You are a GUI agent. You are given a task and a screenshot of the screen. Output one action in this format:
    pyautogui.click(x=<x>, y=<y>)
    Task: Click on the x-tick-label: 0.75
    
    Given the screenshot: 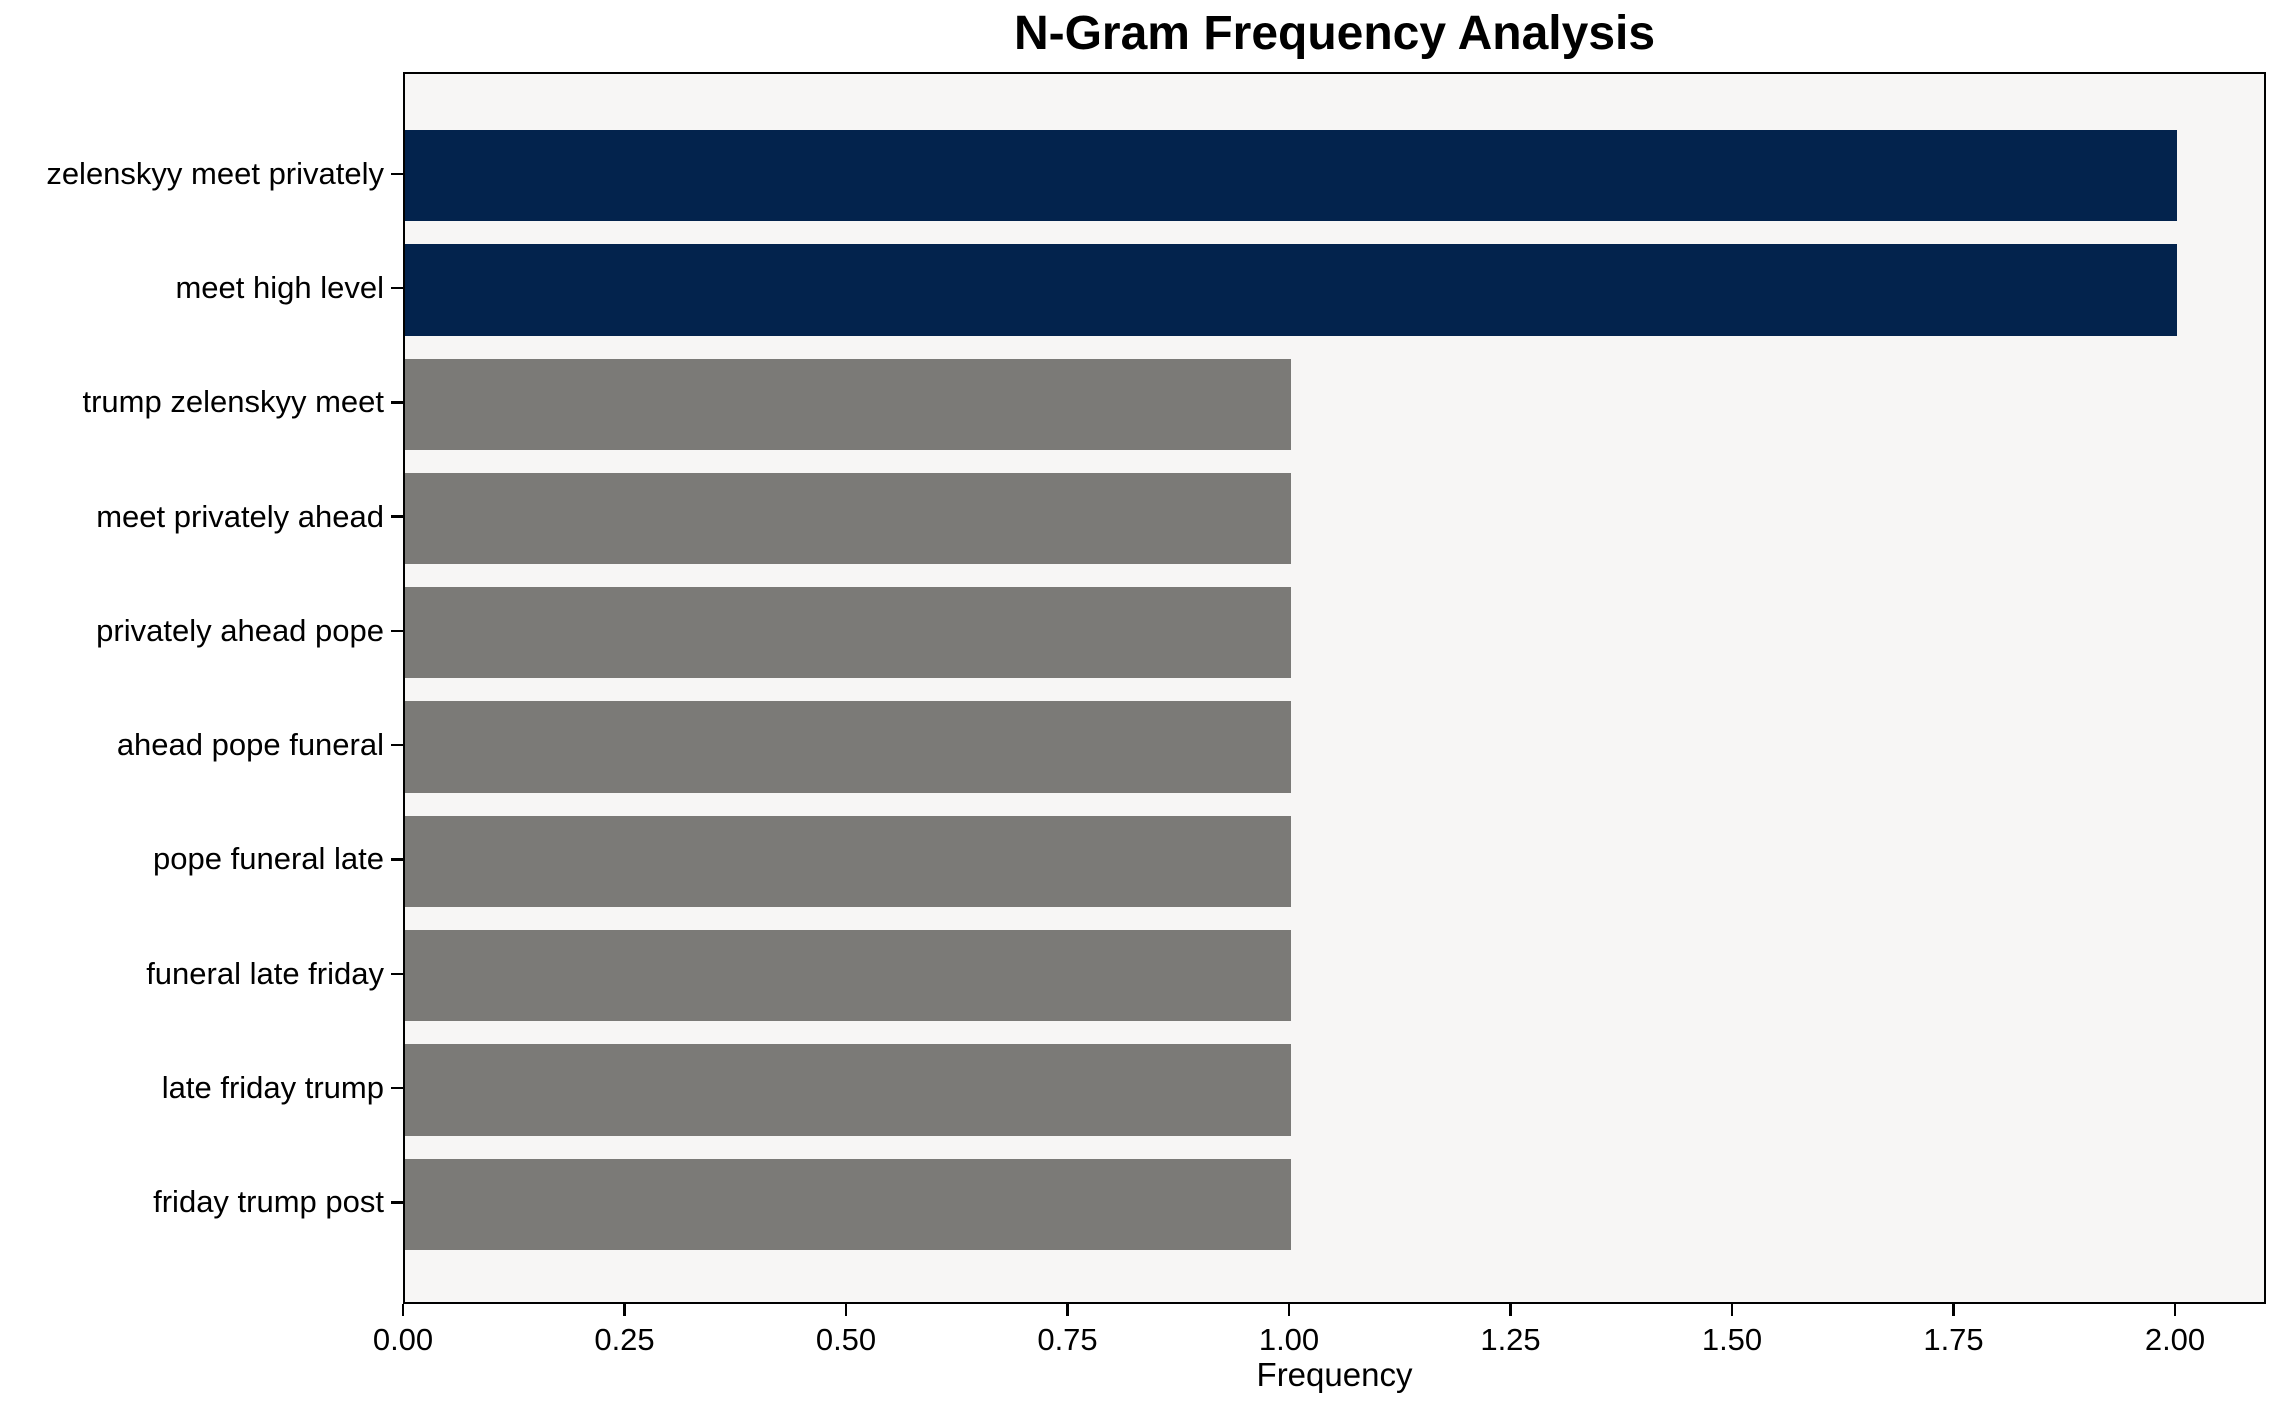 What is the action you would take?
    pyautogui.click(x=1067, y=1339)
    